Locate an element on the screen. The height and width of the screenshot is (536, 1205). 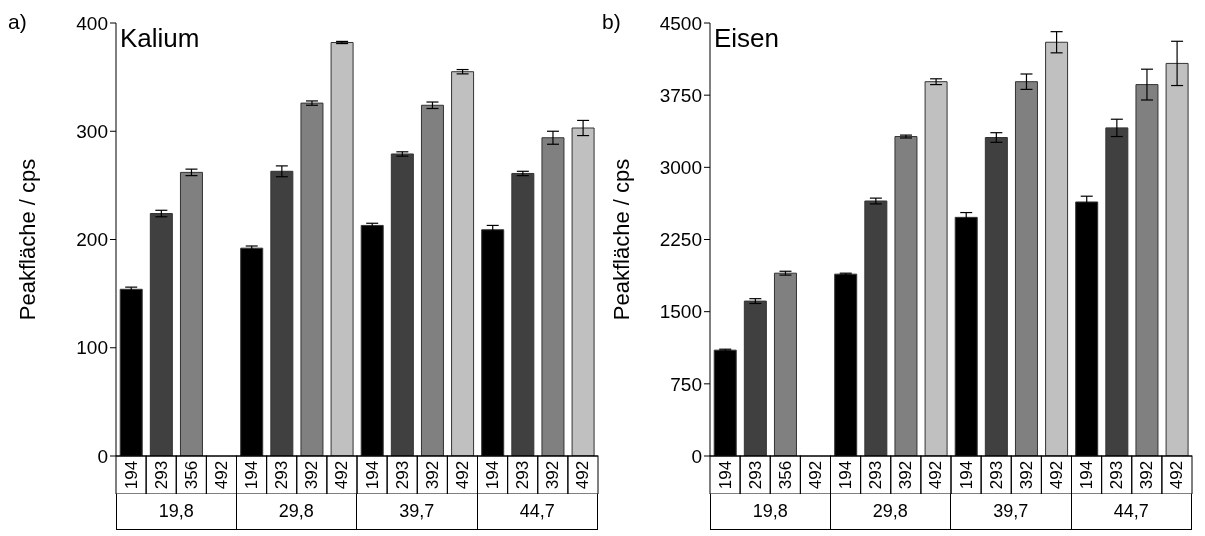
y-tick-label: 2250 is located at coordinates (680, 240).